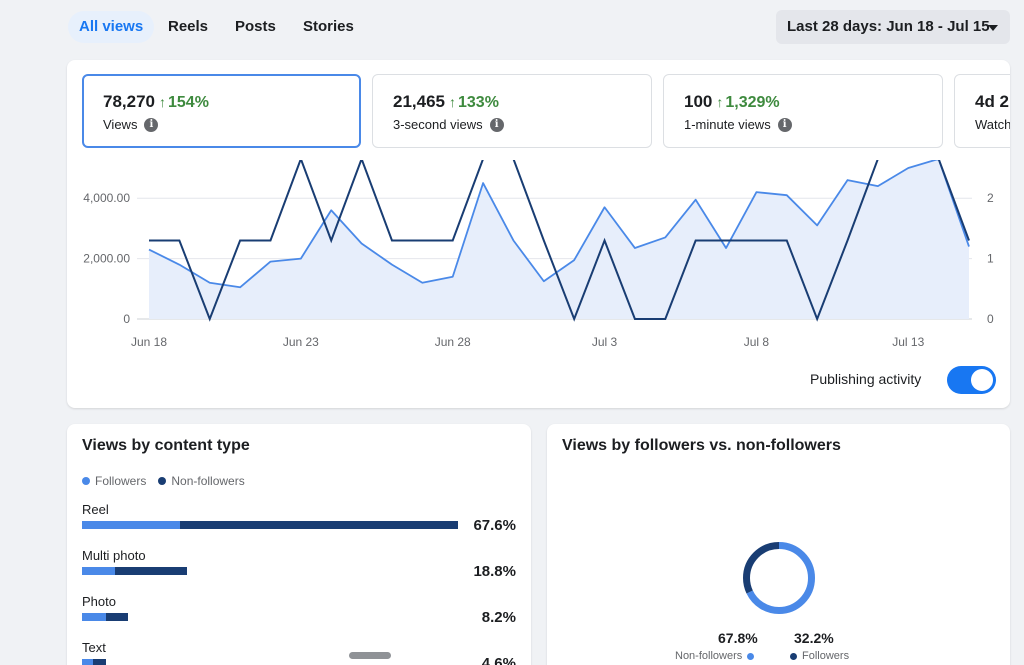  I want to click on content-type-label: Photo, so click(99, 601).